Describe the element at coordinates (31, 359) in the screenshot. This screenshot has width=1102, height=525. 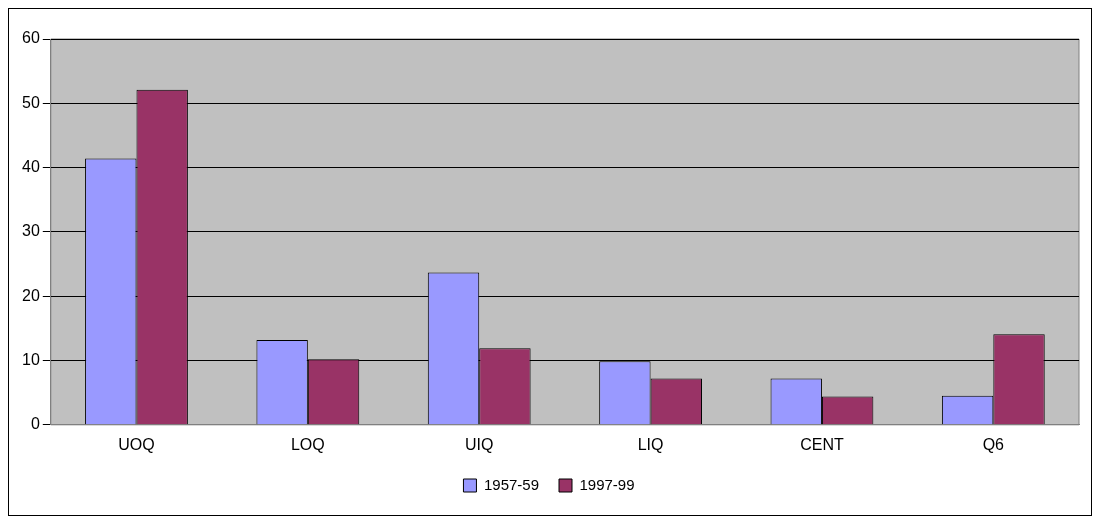
I see `y-tick-label: 10` at that location.